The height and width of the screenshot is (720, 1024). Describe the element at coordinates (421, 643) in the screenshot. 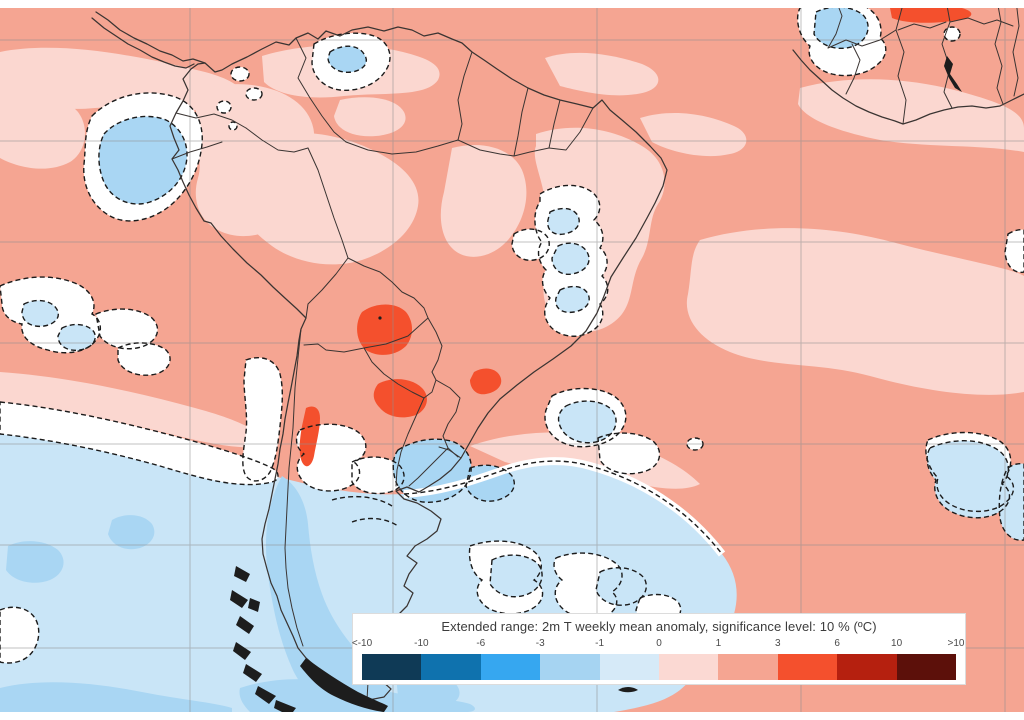

I see `colorbar-tick: -10` at that location.